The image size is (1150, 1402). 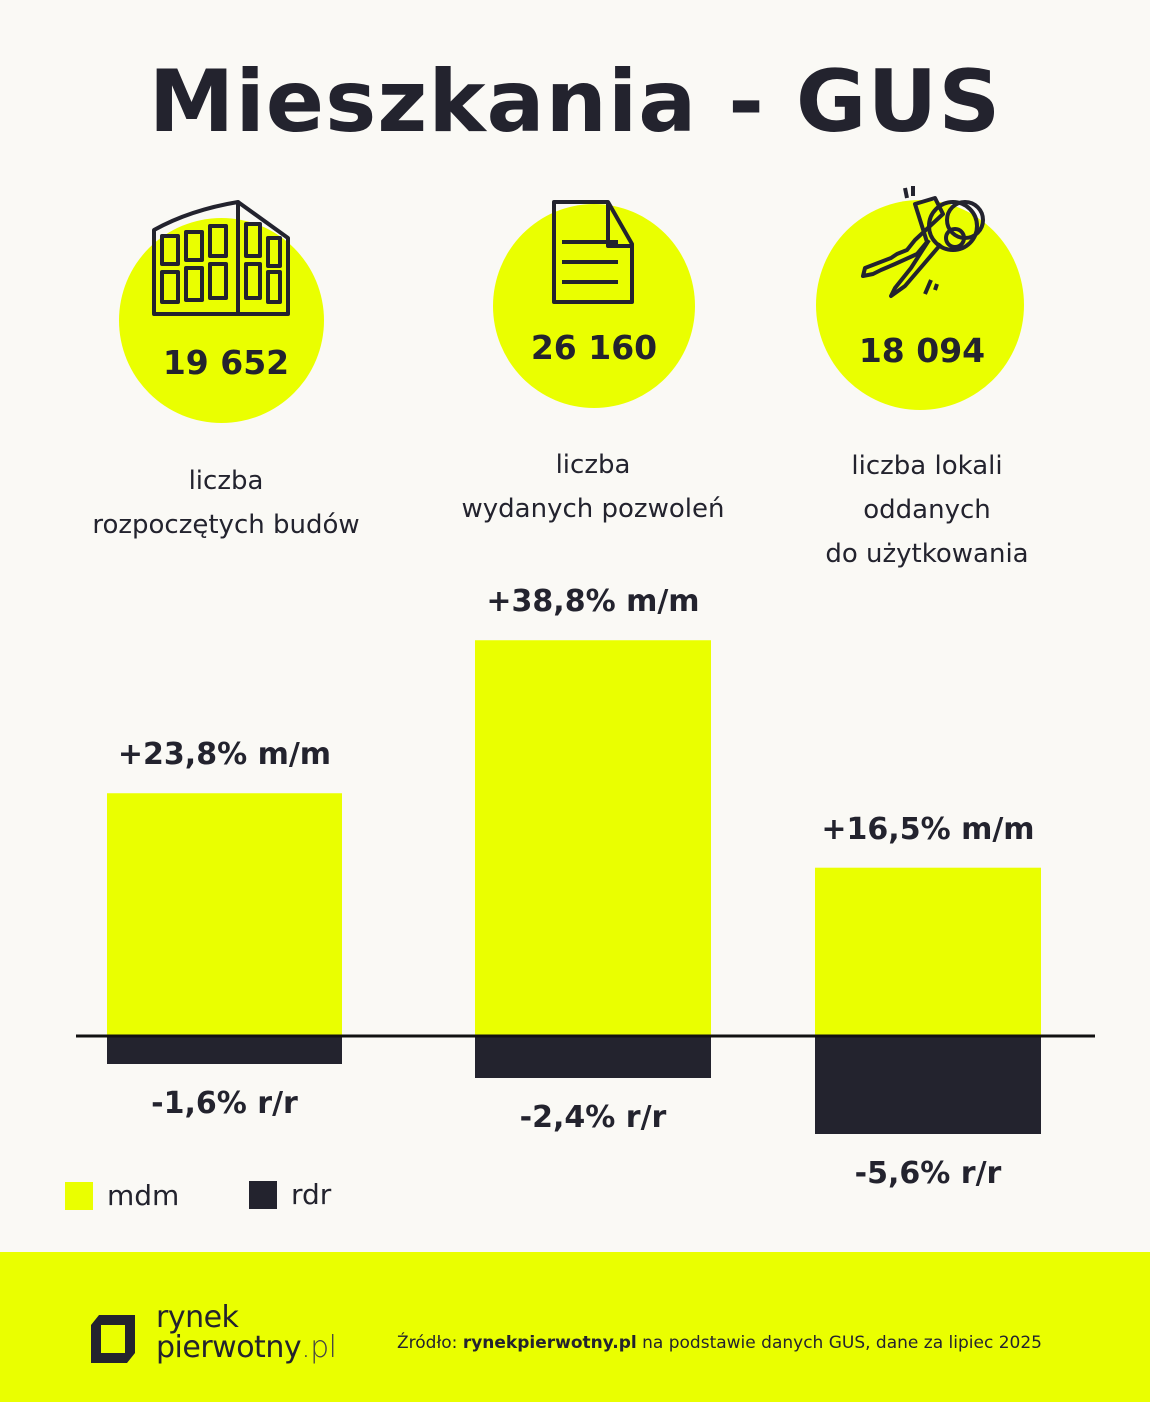 I want to click on logo-suffix: .pl, so click(x=319, y=1347).